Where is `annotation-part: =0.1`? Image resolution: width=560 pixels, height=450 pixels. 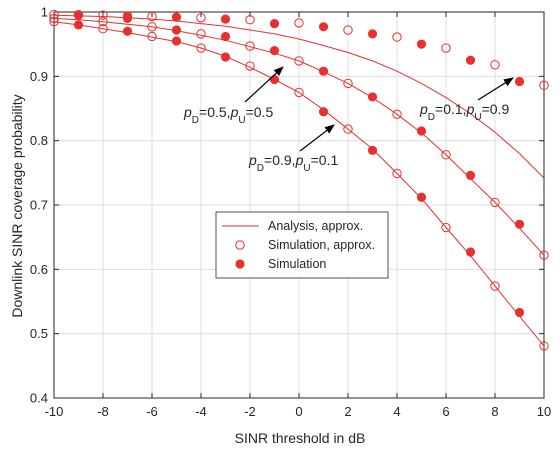 annotation-part: =0.1 is located at coordinates (325, 160).